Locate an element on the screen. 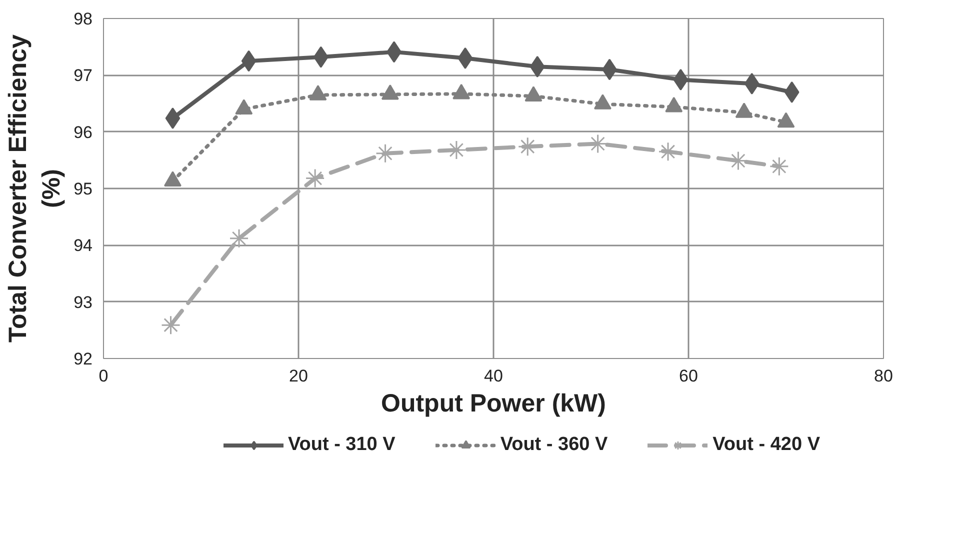  y-tick-label: 92 is located at coordinates (83, 359).